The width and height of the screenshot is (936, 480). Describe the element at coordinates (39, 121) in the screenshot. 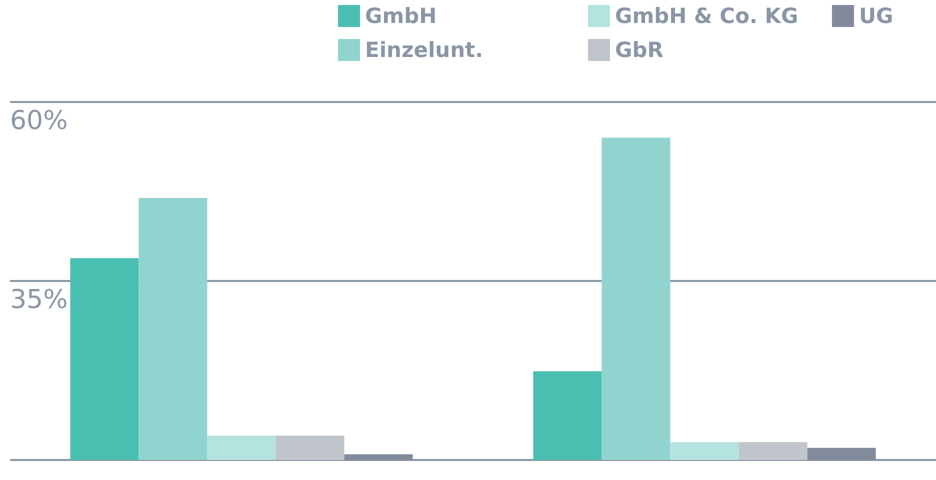

I see `y-tick-label: 60%` at that location.